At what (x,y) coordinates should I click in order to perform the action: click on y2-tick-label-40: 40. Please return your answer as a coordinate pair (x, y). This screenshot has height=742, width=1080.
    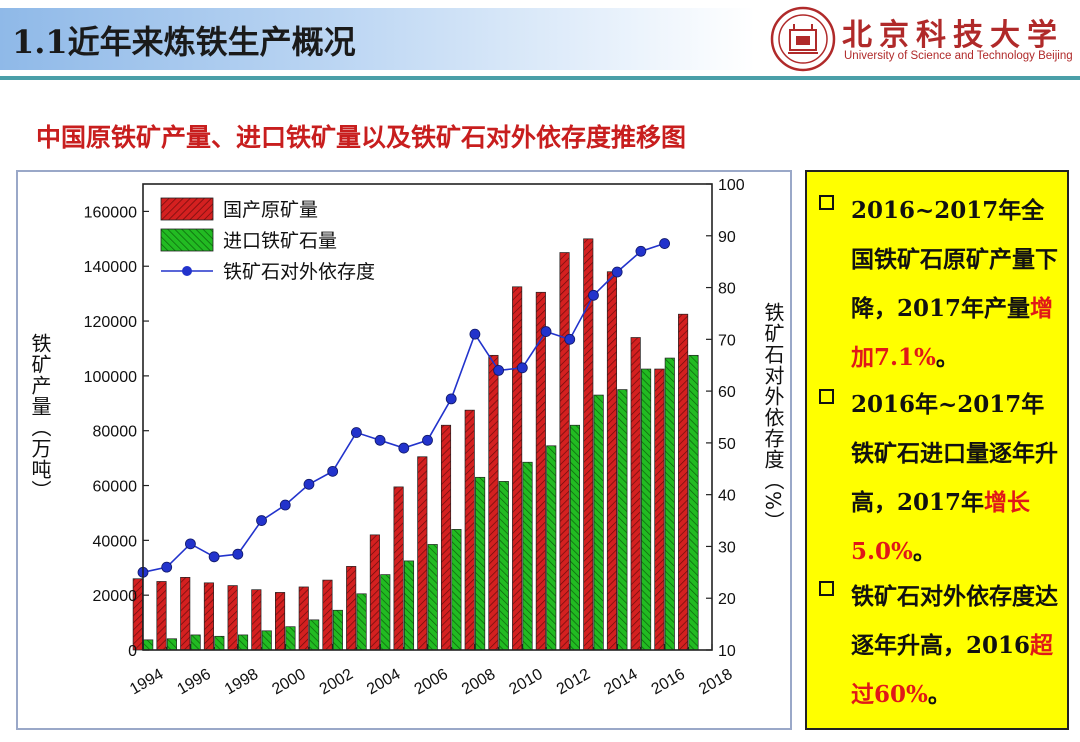
    Looking at the image, I should click on (727, 496).